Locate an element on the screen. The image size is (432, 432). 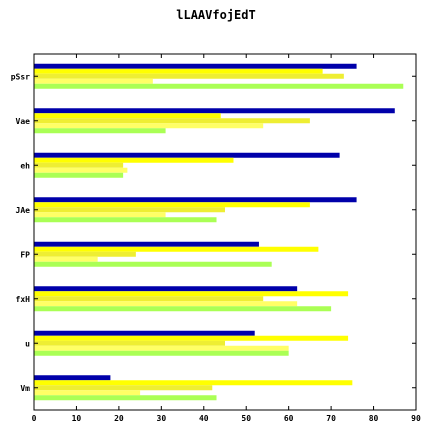
chart-title: lLAAVfojEdT is located at coordinates (216, 15).